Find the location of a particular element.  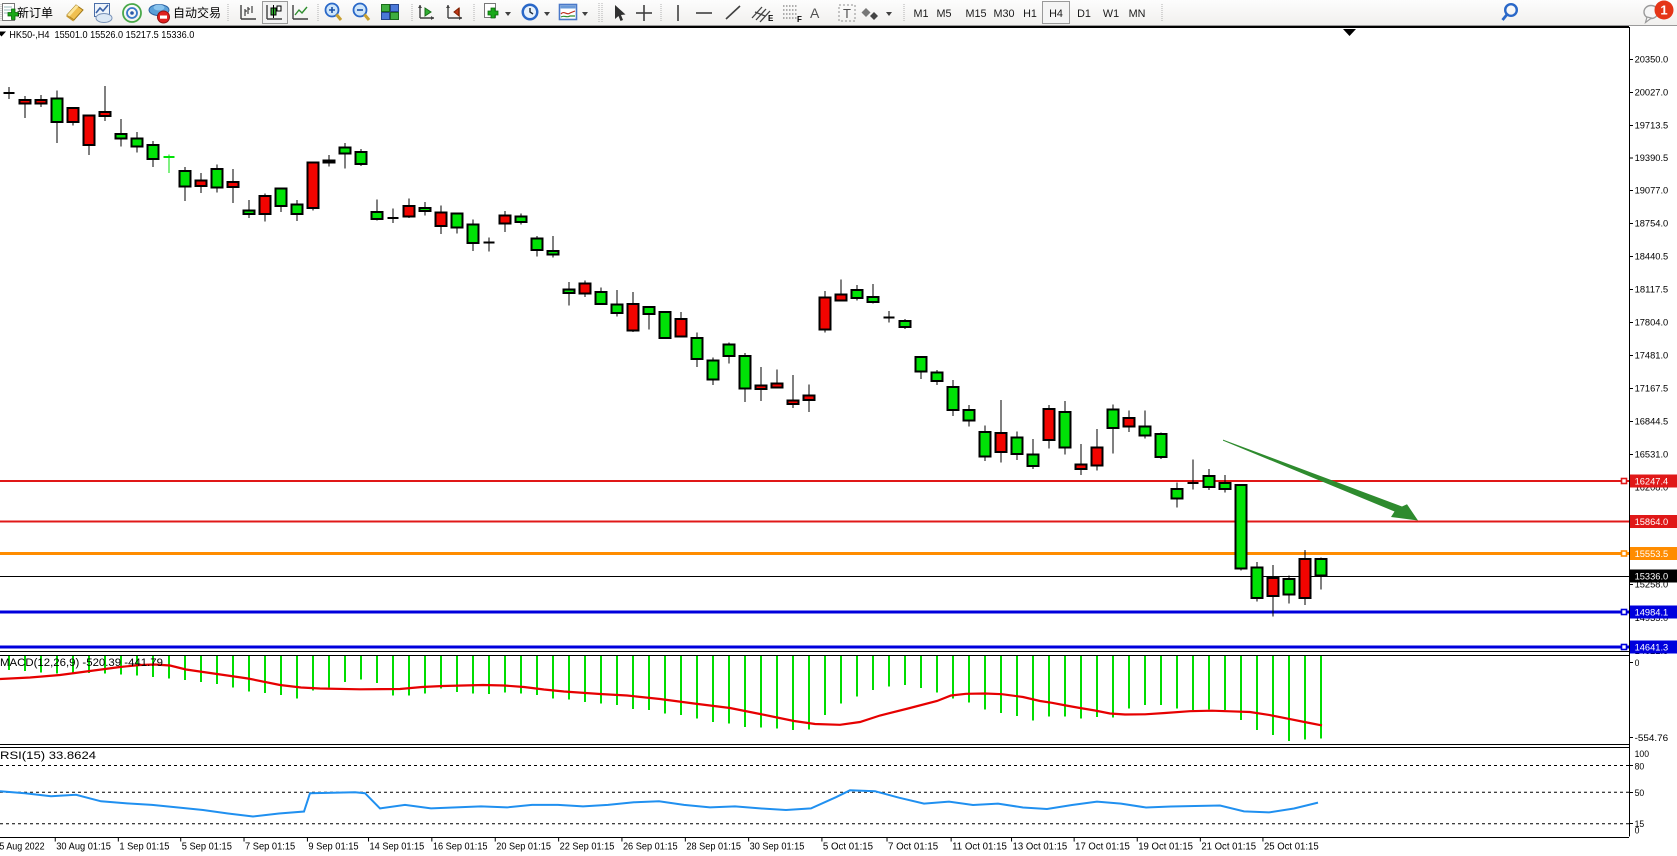

svg-text: 11 Oct 01:15 is located at coordinates (979, 847).